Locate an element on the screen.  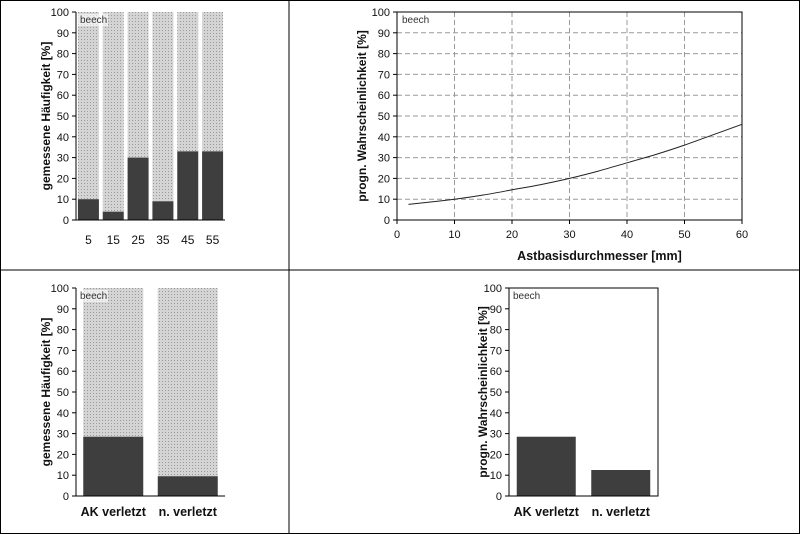
x-category-label: 5 is located at coordinates (88, 240).